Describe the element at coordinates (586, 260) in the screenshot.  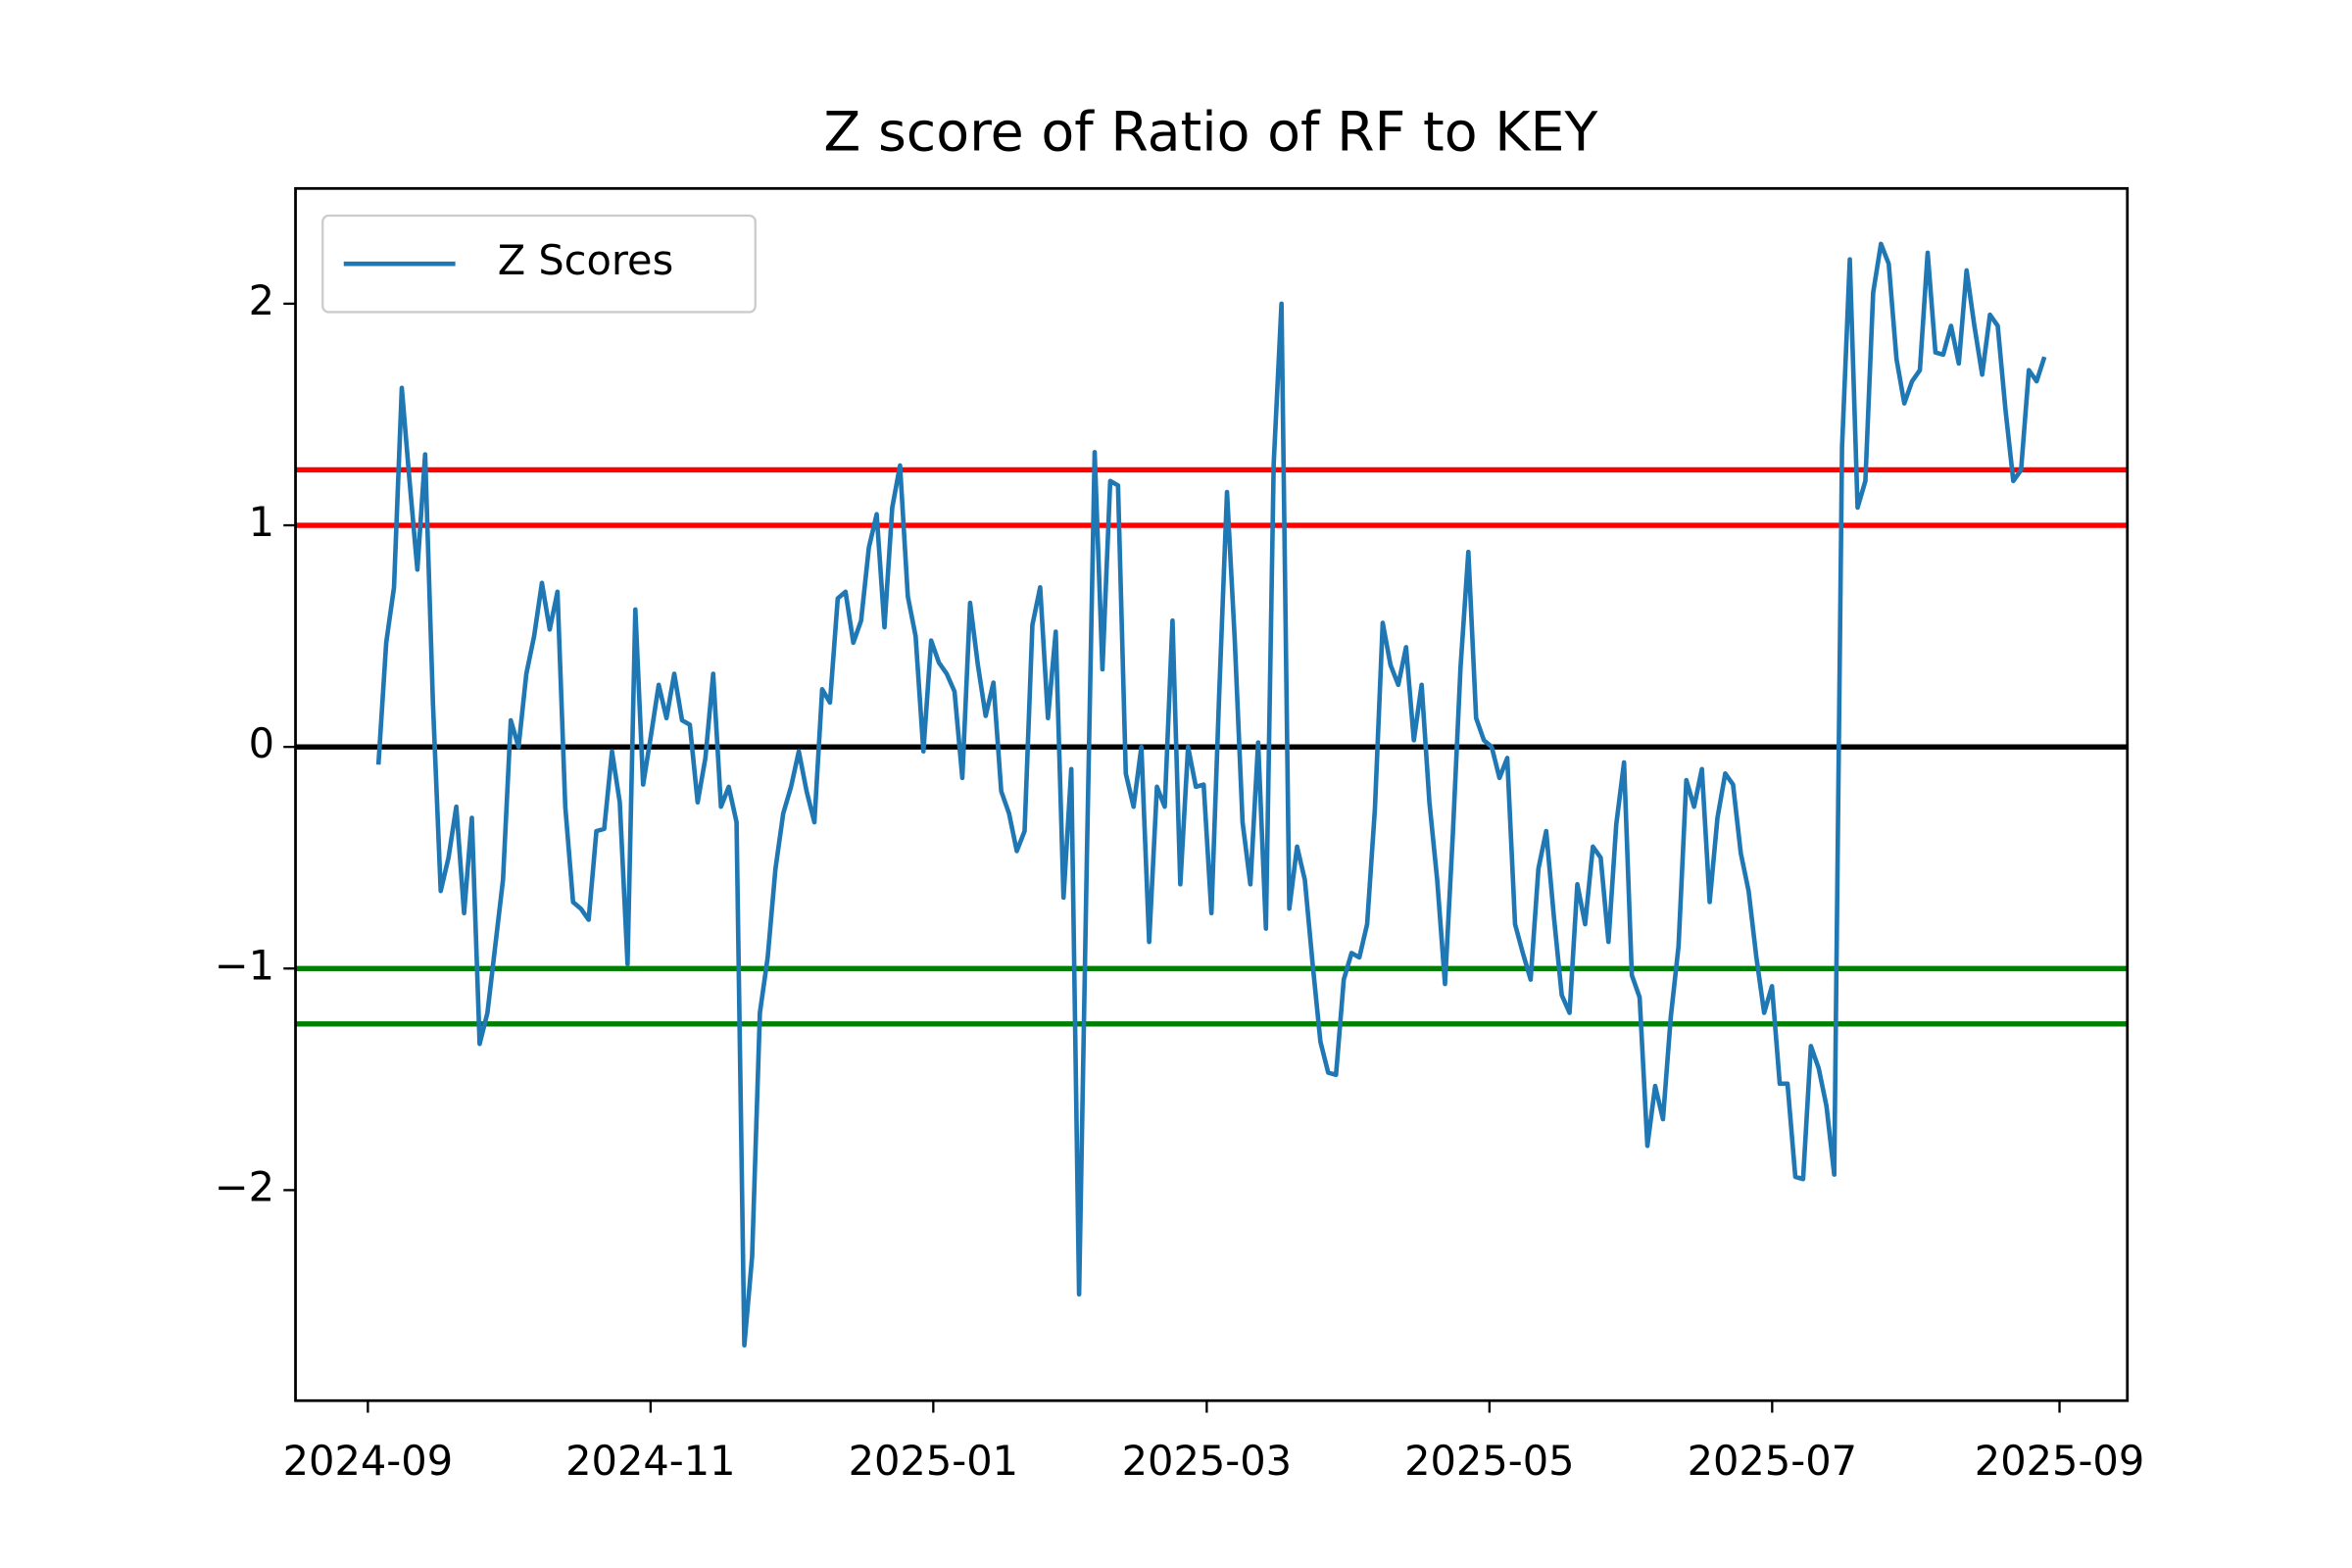
I see `legend-label: Z Scores` at that location.